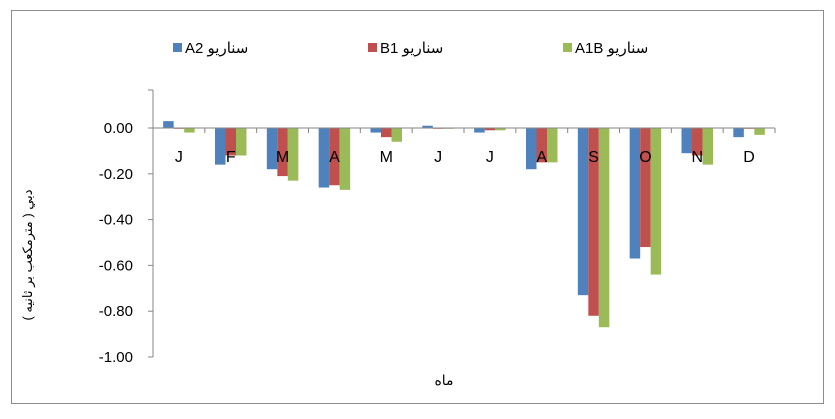 The height and width of the screenshot is (419, 835). Describe the element at coordinates (645, 157) in the screenshot. I see `x-tick-label: O` at that location.